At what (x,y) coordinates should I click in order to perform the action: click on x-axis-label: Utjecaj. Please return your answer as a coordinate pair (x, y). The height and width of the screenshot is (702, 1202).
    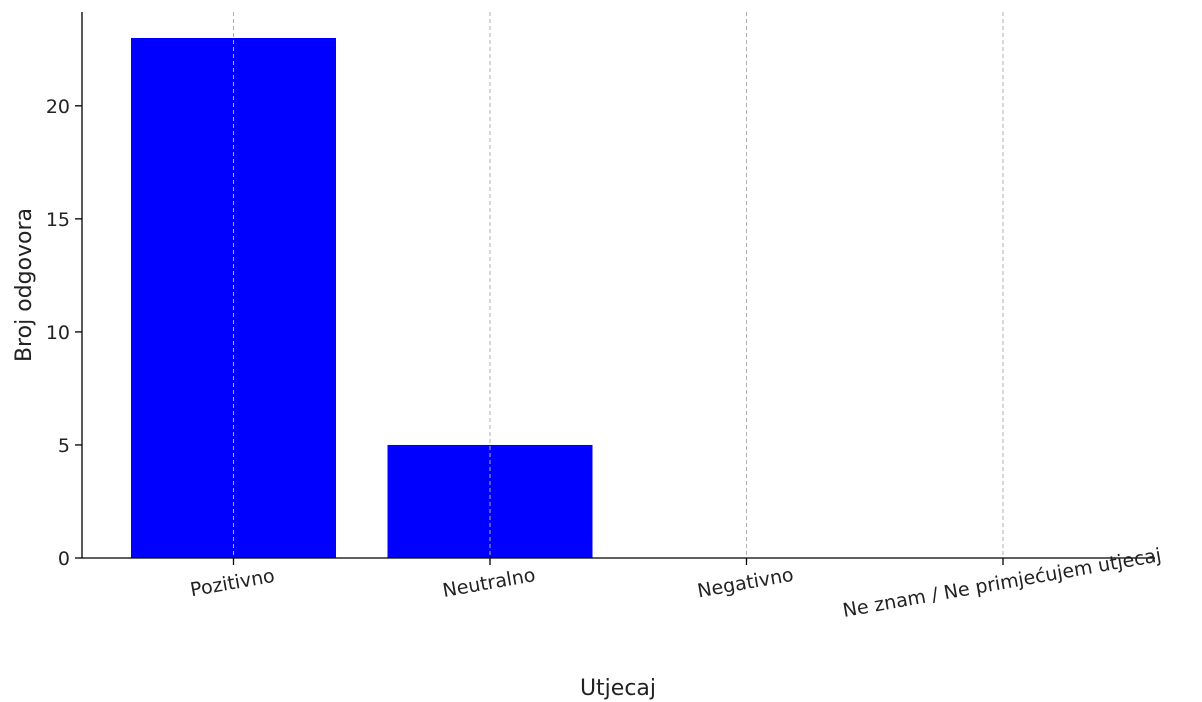
    Looking at the image, I should click on (618, 688).